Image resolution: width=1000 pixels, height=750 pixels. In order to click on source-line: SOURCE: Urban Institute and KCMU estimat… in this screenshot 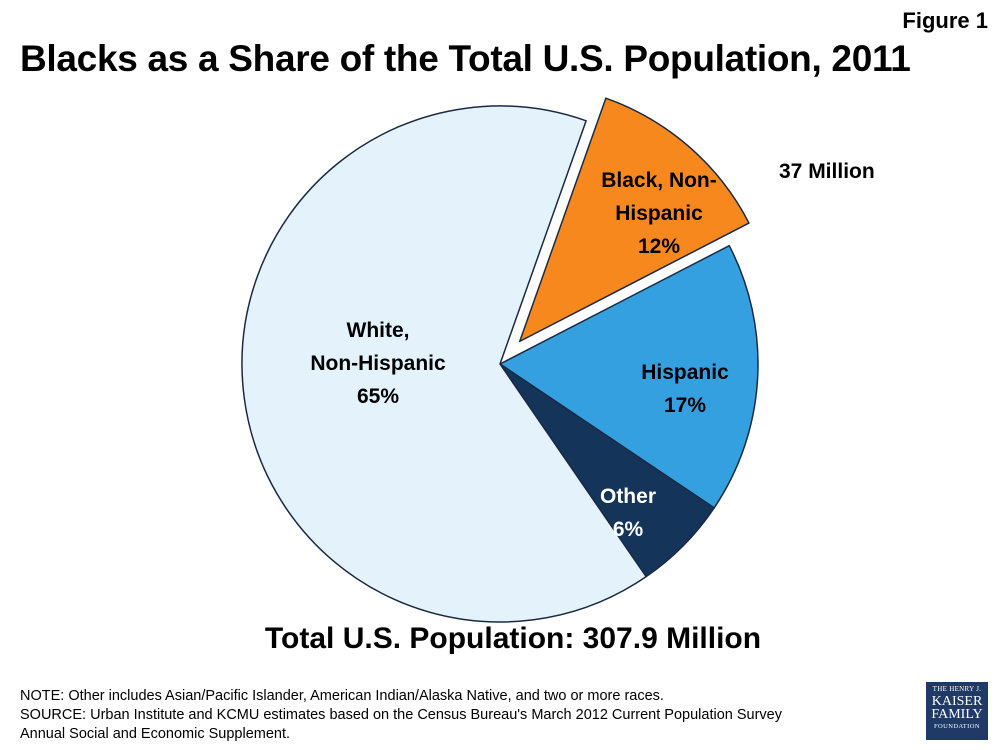, I will do `click(401, 715)`.